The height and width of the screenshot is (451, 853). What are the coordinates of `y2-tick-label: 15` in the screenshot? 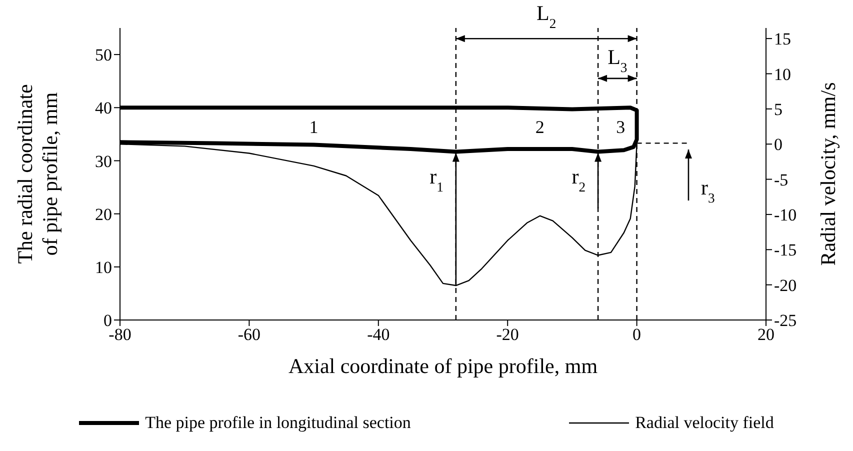 It's located at (782, 39).